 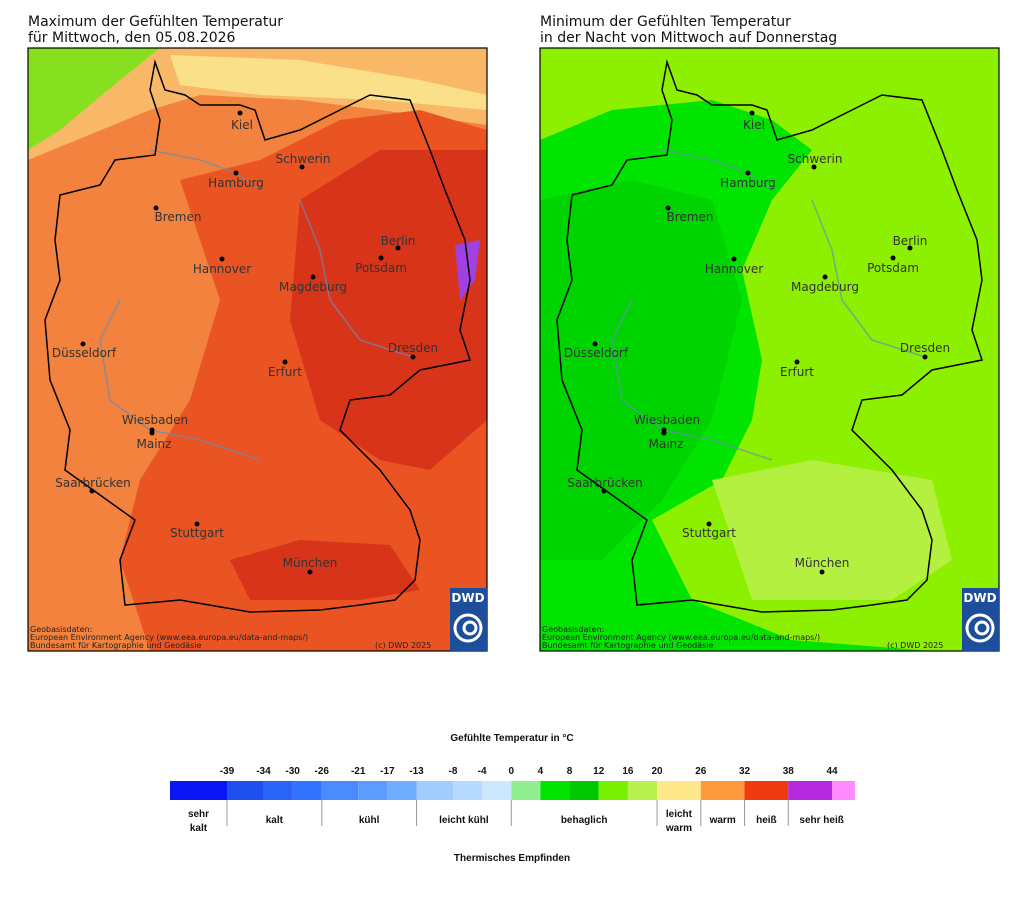 I want to click on city-label: Hannover, so click(x=734, y=269).